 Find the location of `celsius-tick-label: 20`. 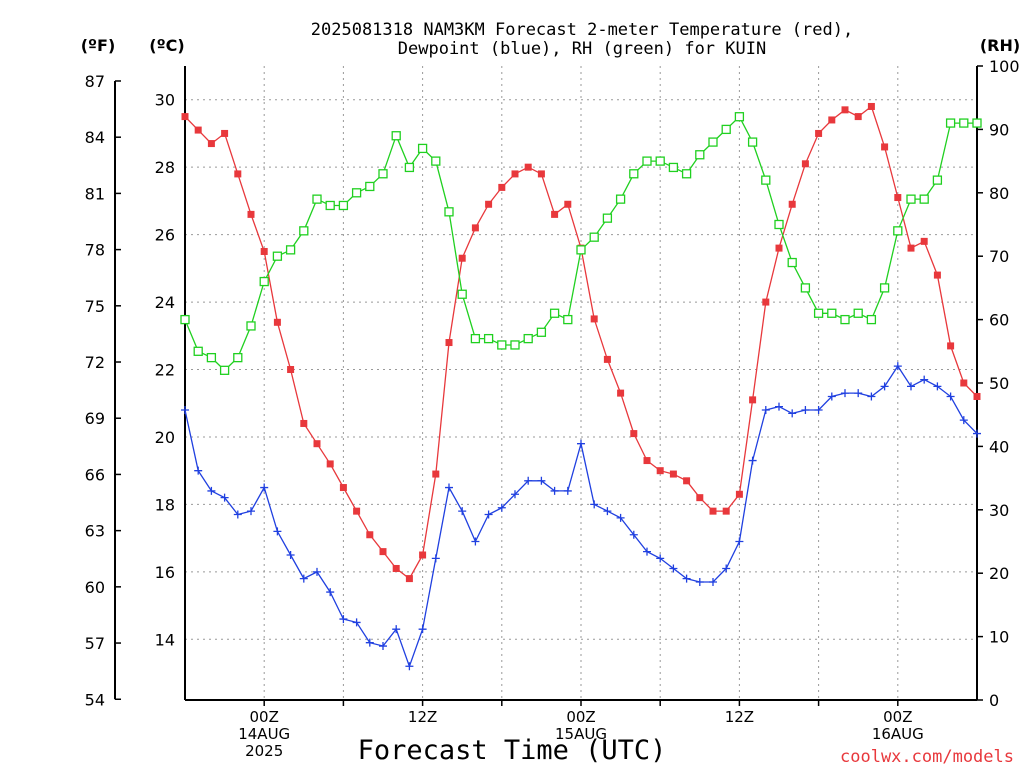

celsius-tick-label: 20 is located at coordinates (165, 437).